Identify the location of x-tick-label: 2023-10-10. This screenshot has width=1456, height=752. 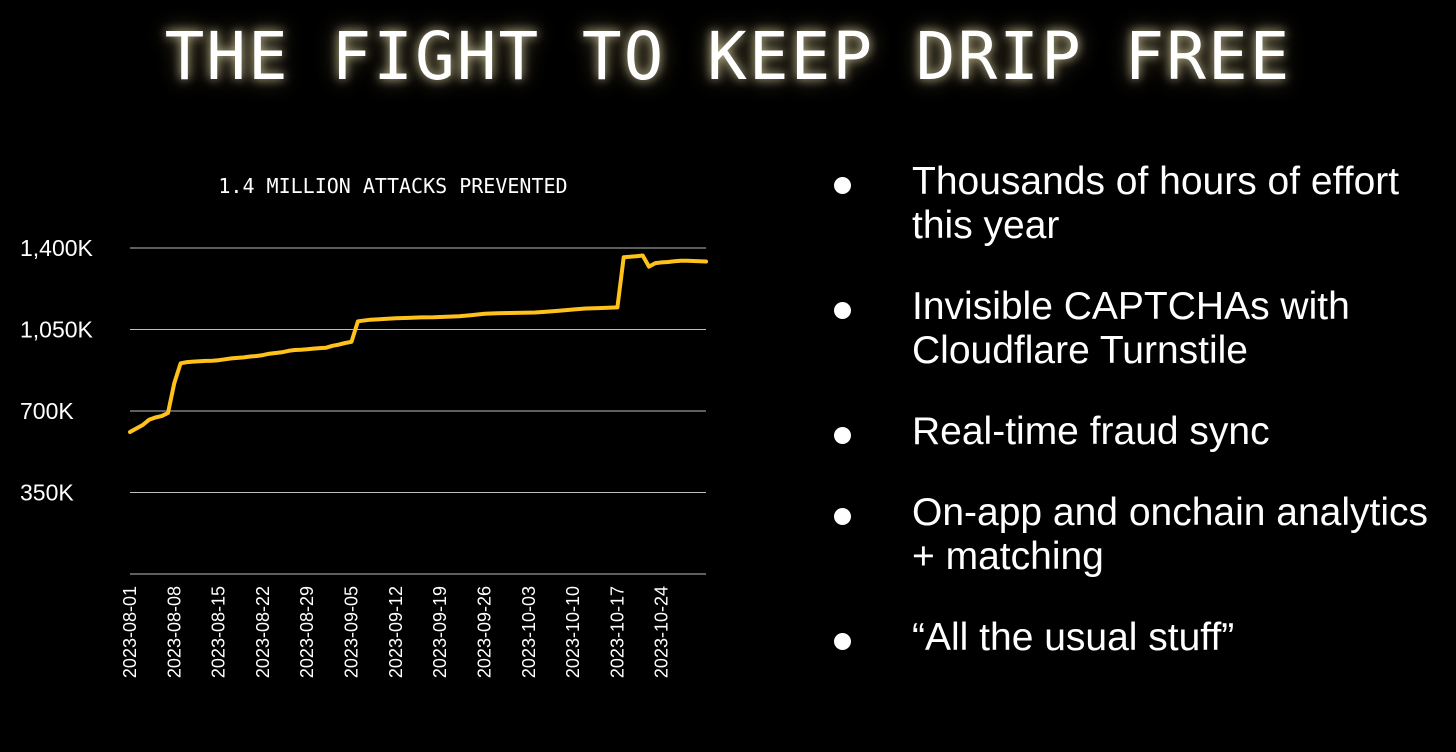
(573, 632).